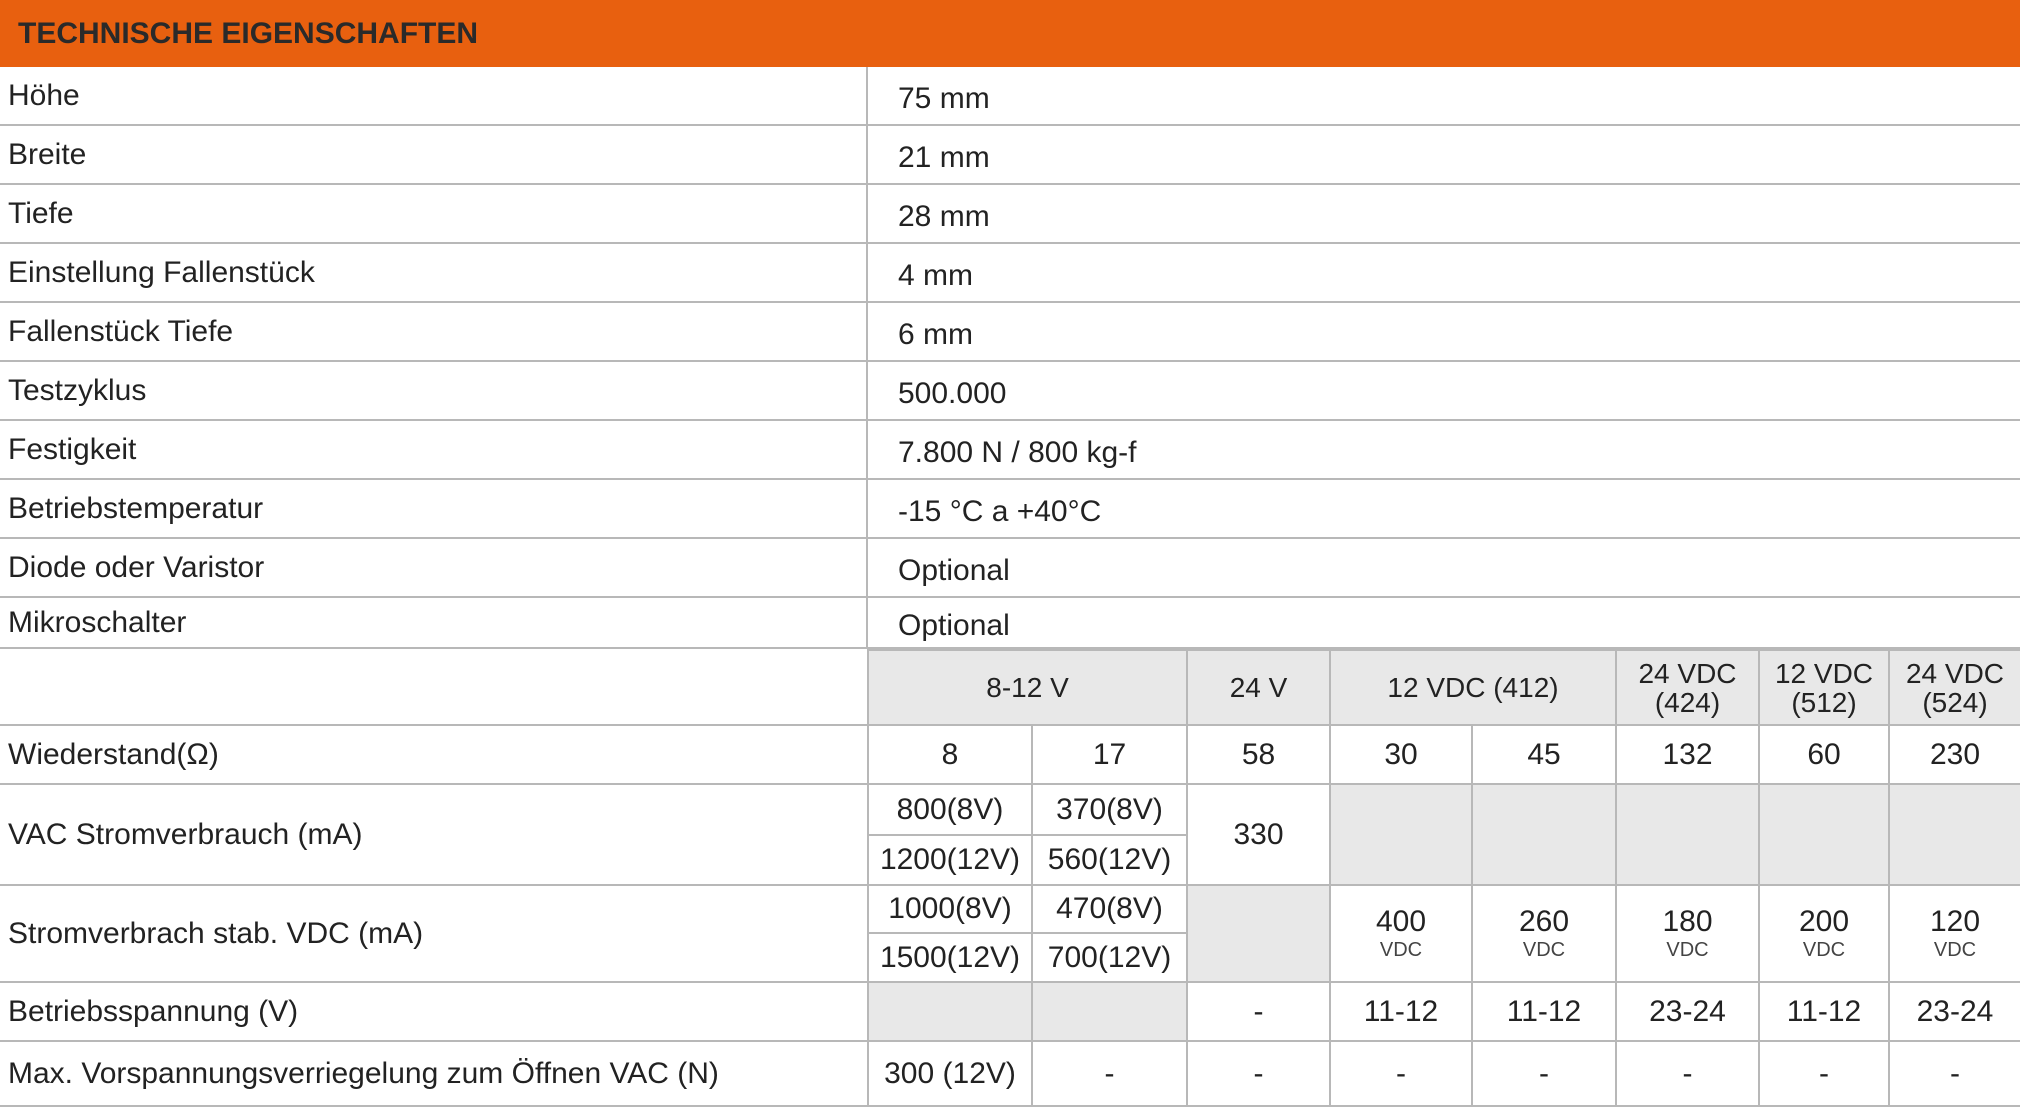 This screenshot has height=1114, width=2020. Describe the element at coordinates (950, 909) in the screenshot. I see `cell: 1000(8V)` at that location.